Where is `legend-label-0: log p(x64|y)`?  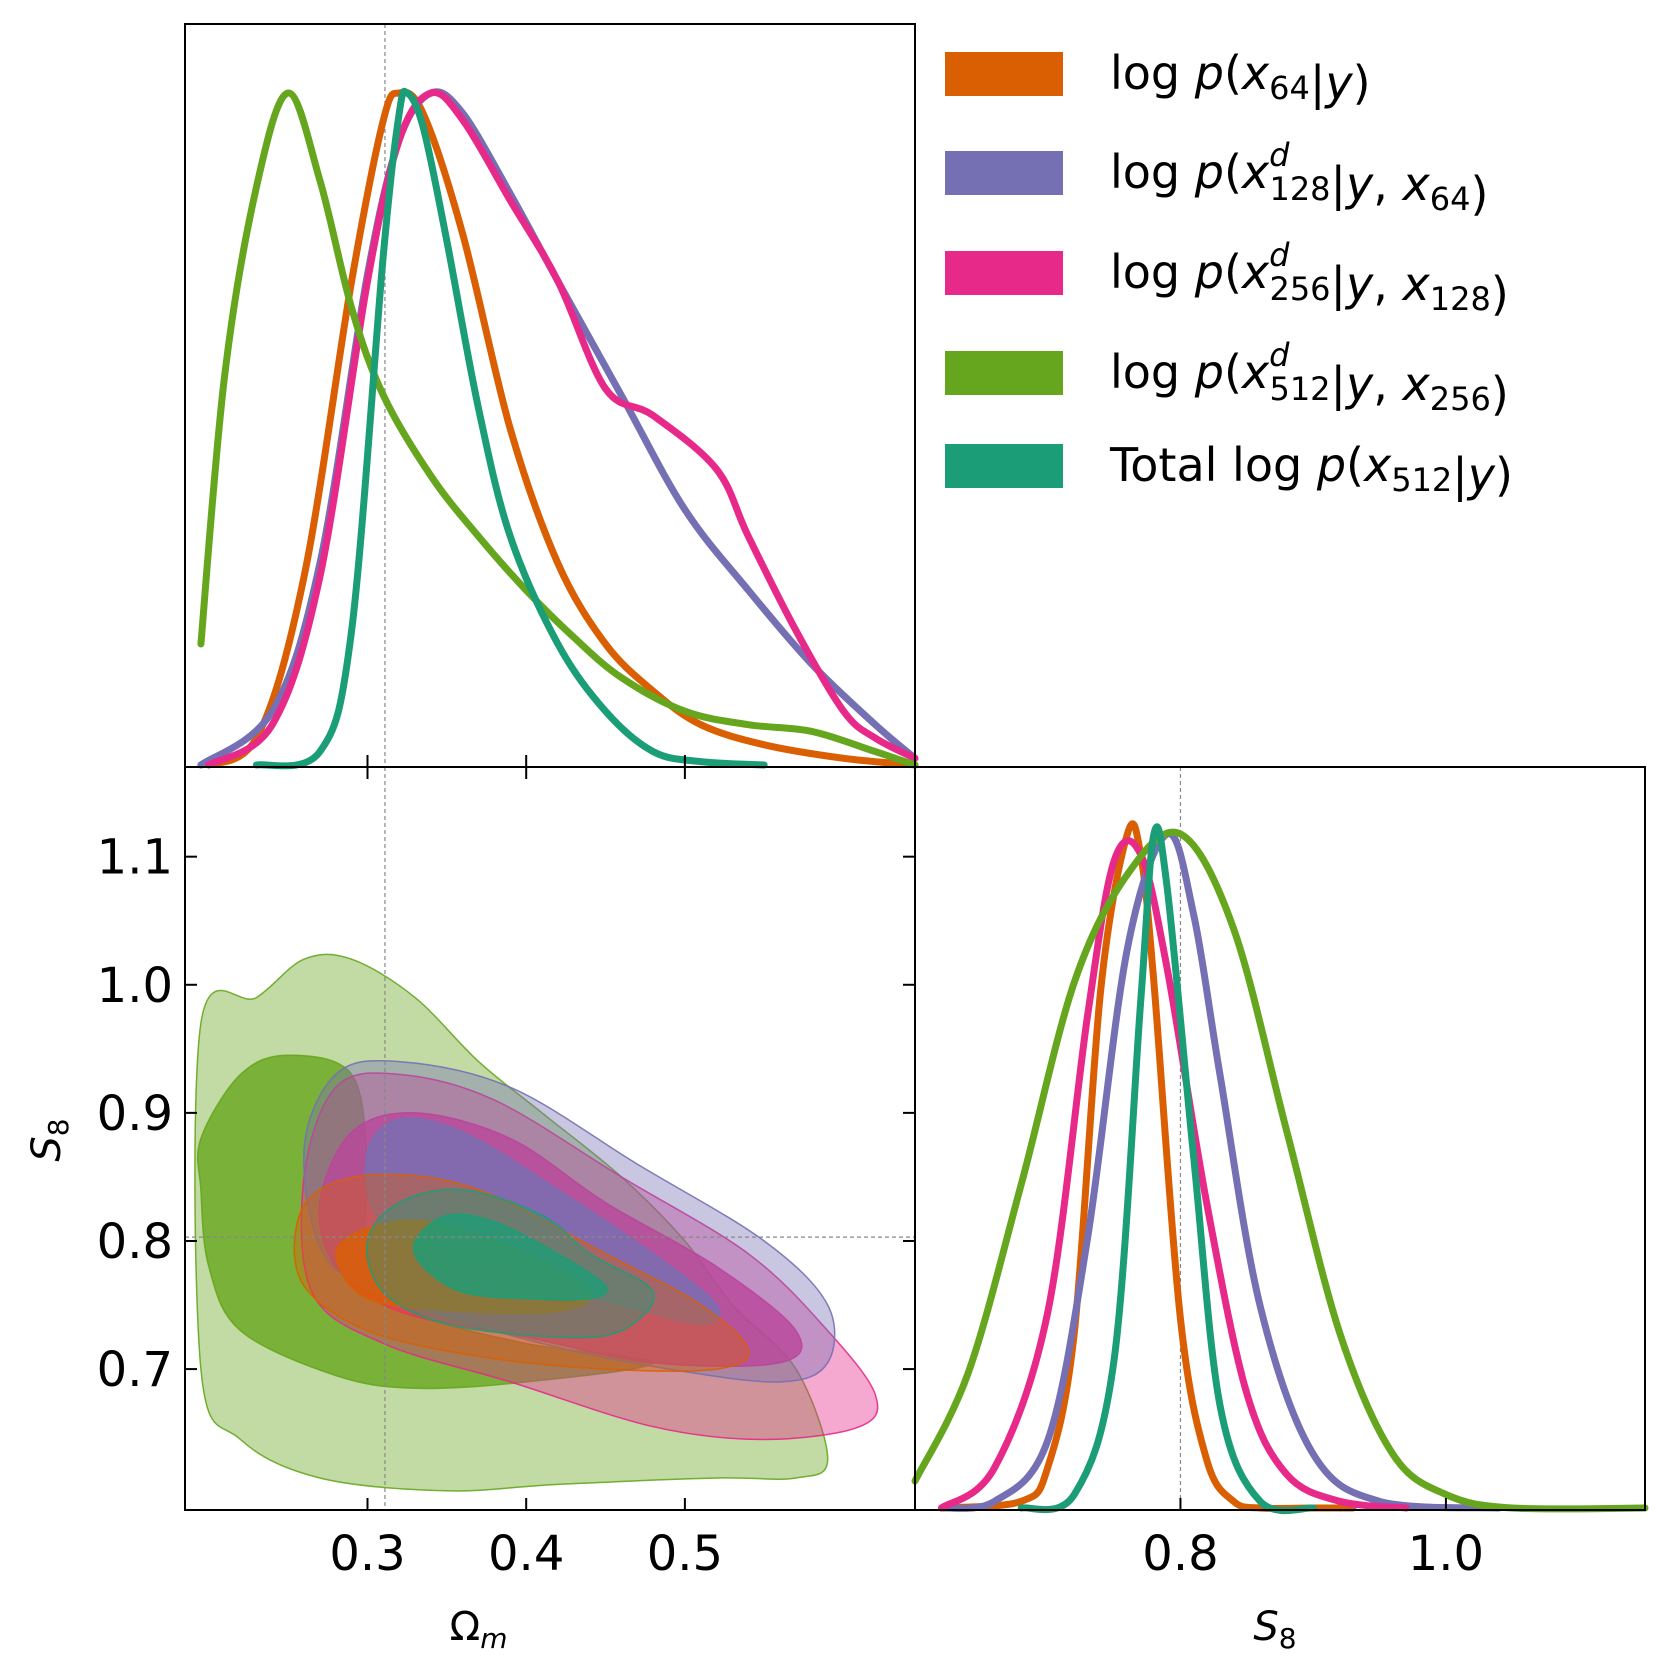
legend-label-0: log p(x64|y) is located at coordinates (1240, 78).